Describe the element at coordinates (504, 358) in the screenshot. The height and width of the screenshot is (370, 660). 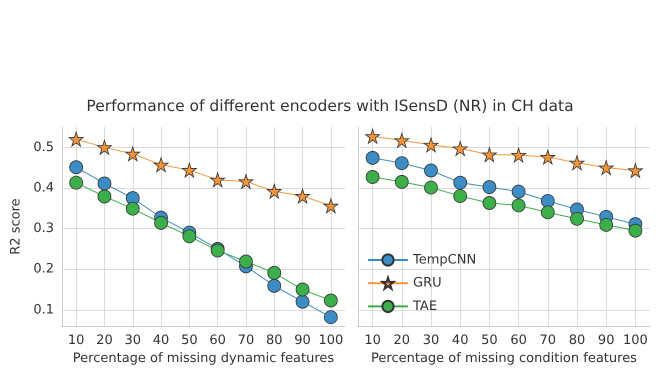
I see `x-axis-title: Percentage of missing condition features` at that location.